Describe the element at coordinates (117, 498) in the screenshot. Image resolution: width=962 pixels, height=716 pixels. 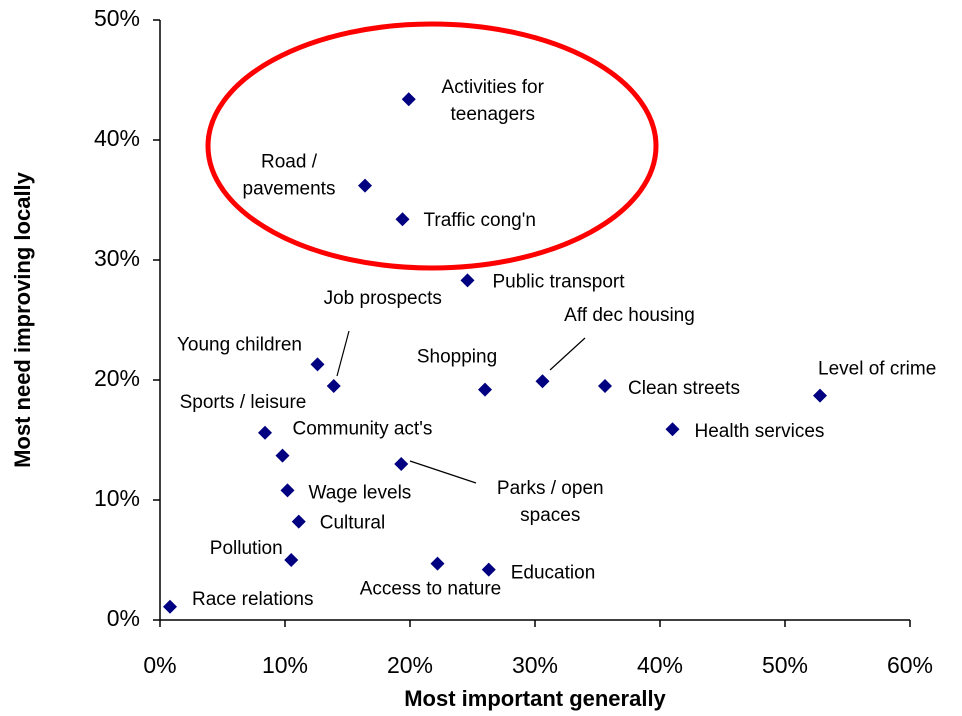
I see `y-tick-label: 10%` at that location.